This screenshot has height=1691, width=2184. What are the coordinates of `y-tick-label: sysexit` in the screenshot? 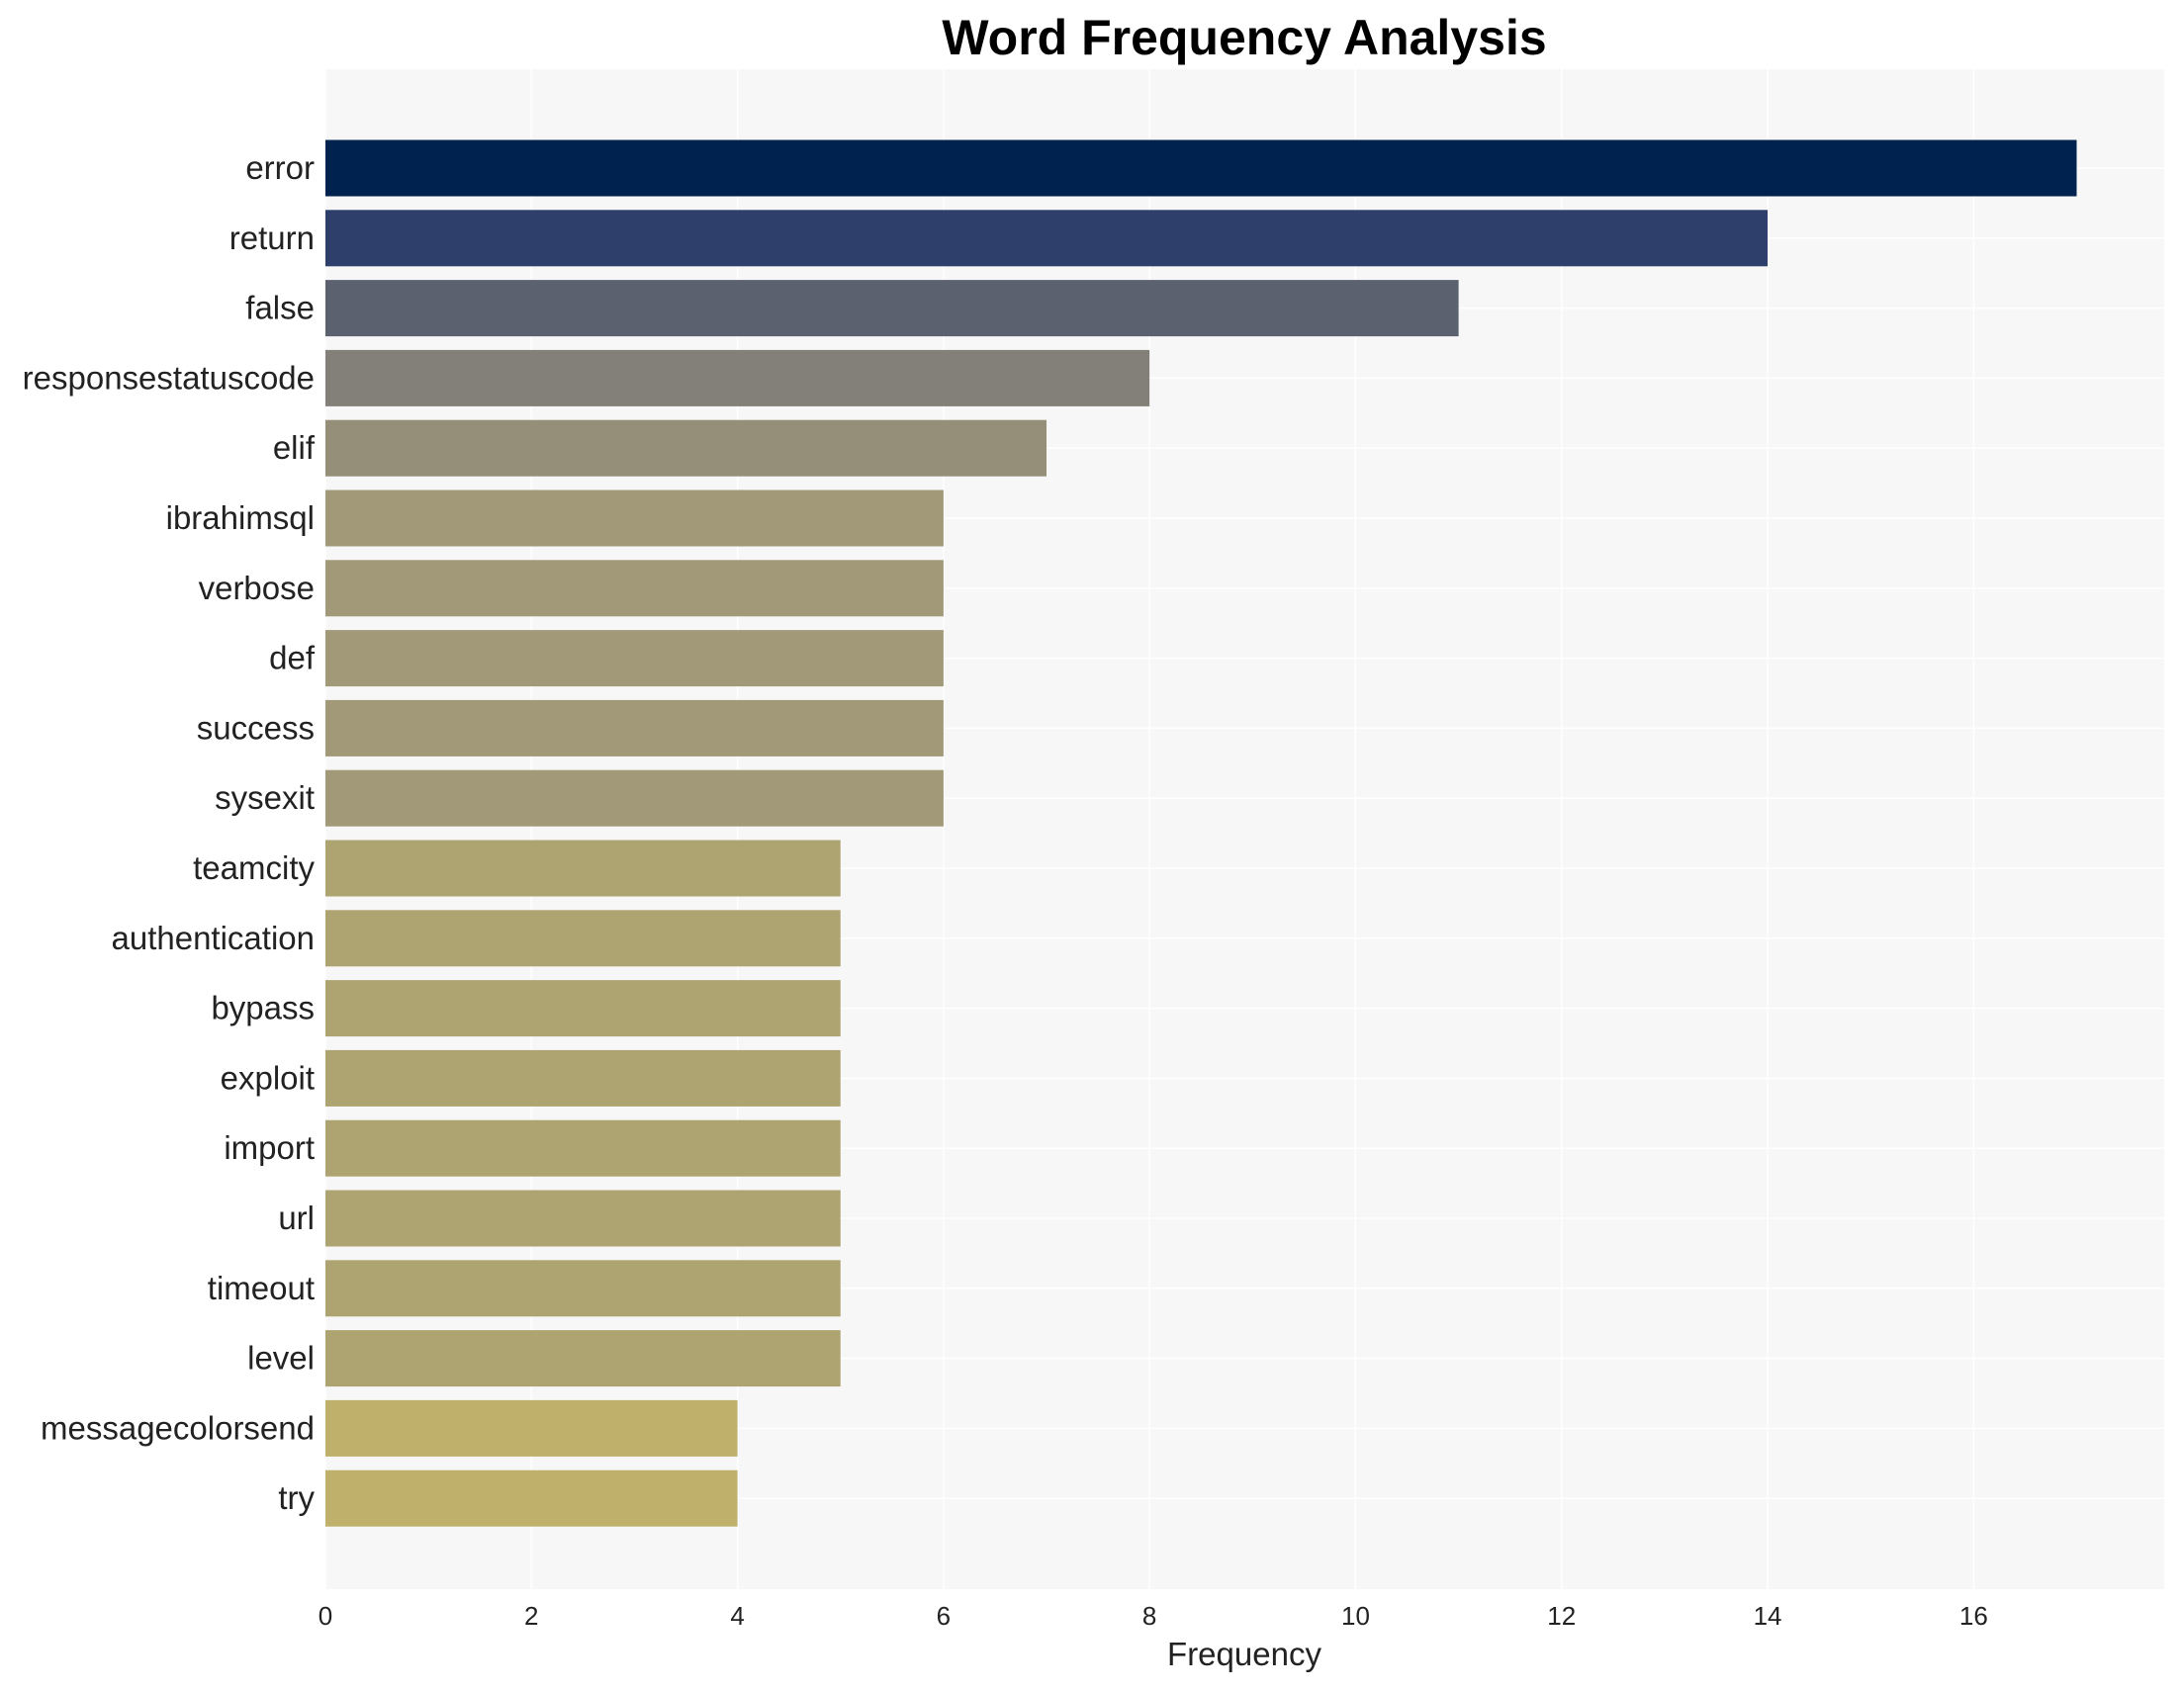 It's located at (265, 798).